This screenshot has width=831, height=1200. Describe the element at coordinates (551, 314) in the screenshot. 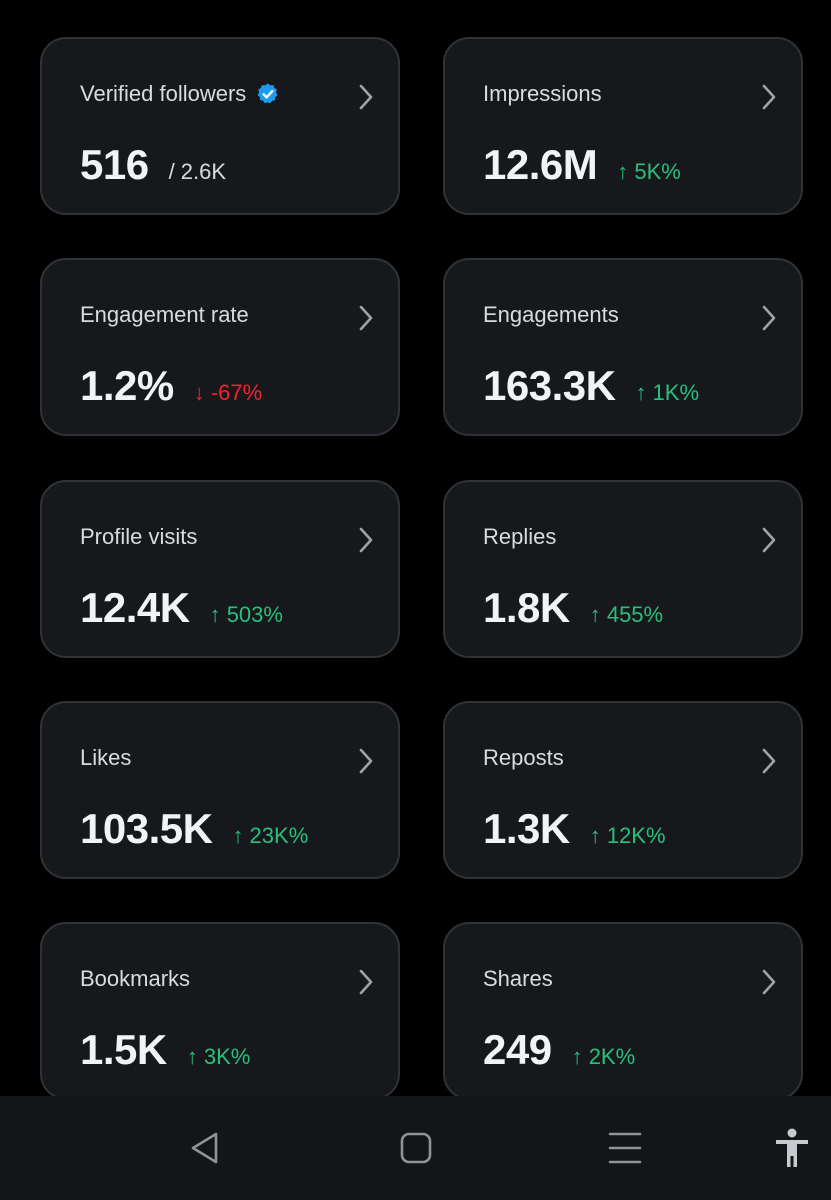

I see `card-label: Engagements` at that location.